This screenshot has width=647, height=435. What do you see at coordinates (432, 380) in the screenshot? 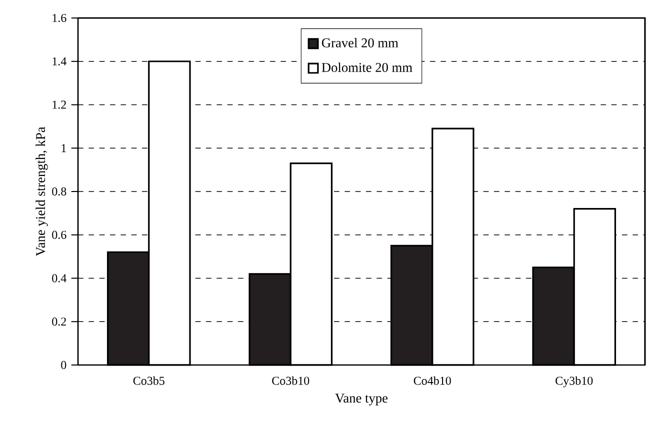
I see `x-tick-label: Co4b10` at bounding box center [432, 380].